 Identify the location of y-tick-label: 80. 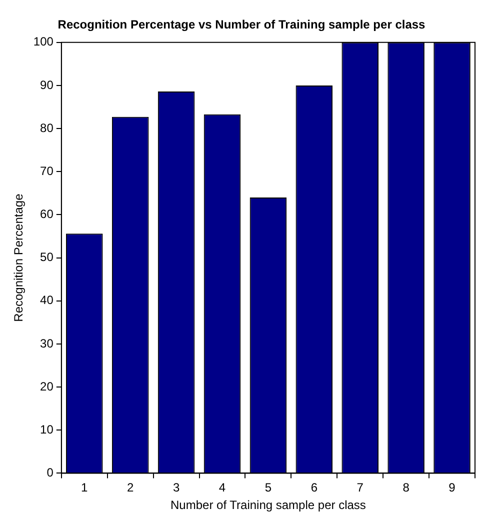
(47, 127).